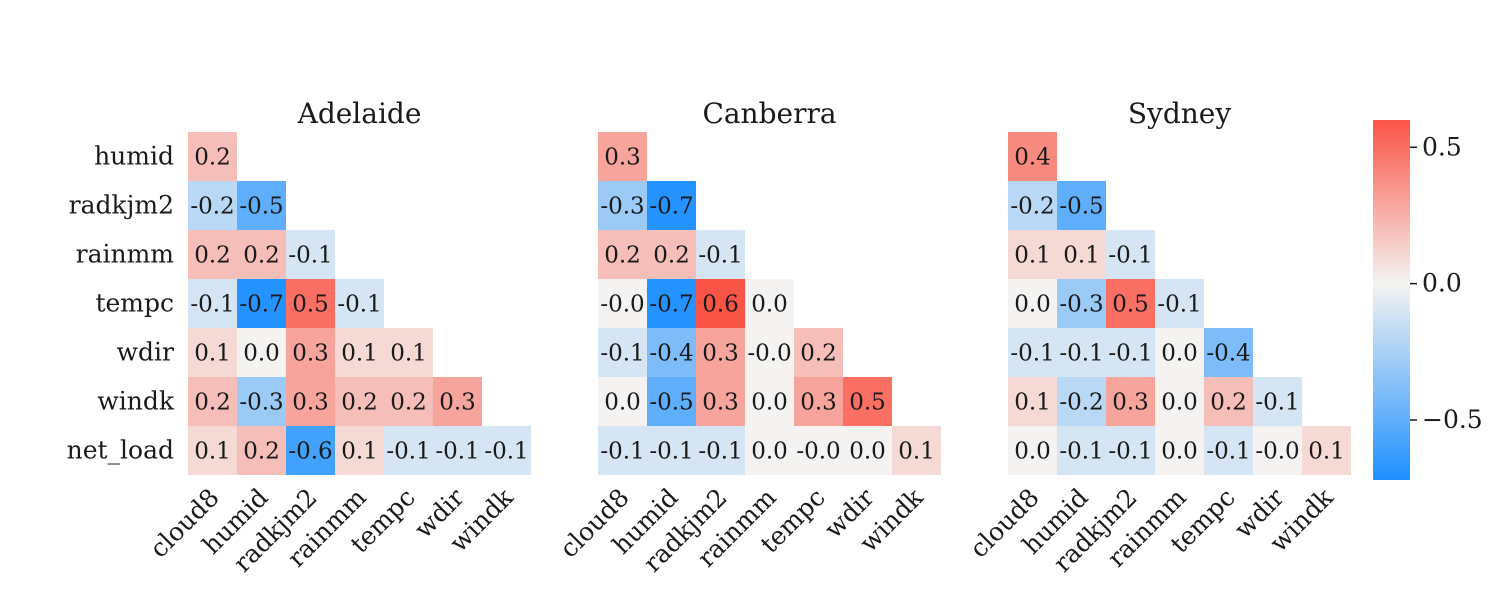  I want to click on cell-value-label: -0.3, so click(261, 403).